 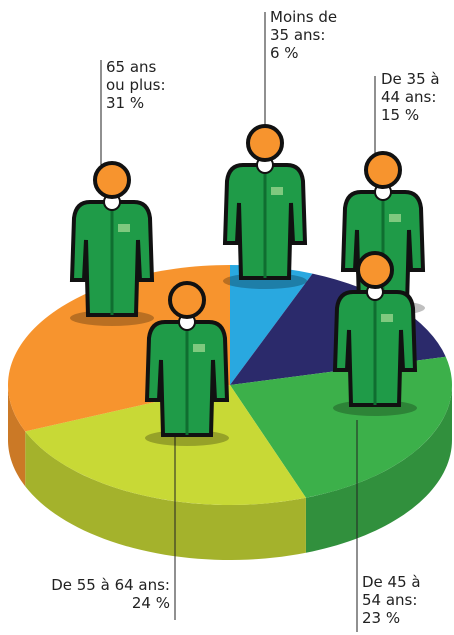 What do you see at coordinates (265, 207) in the screenshot?
I see `person-figure` at bounding box center [265, 207].